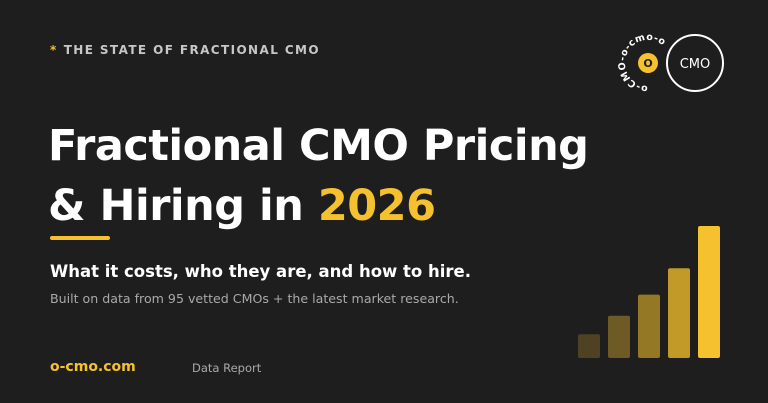 The image size is (768, 403). I want to click on eyebrow-text: THE STATE OF FRACTIONAL CMO, so click(191, 50).